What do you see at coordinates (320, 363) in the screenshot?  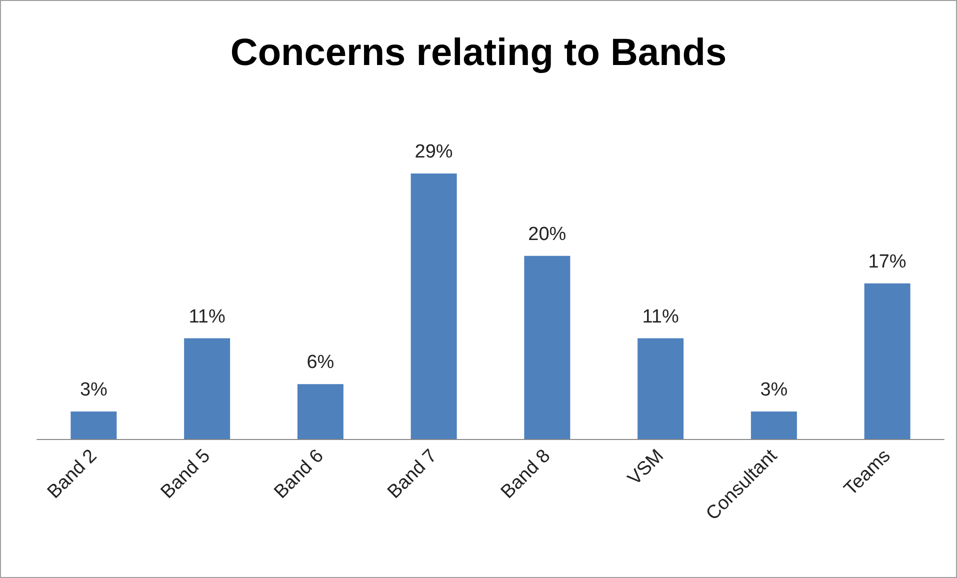 I see `data-label: 6%` at bounding box center [320, 363].